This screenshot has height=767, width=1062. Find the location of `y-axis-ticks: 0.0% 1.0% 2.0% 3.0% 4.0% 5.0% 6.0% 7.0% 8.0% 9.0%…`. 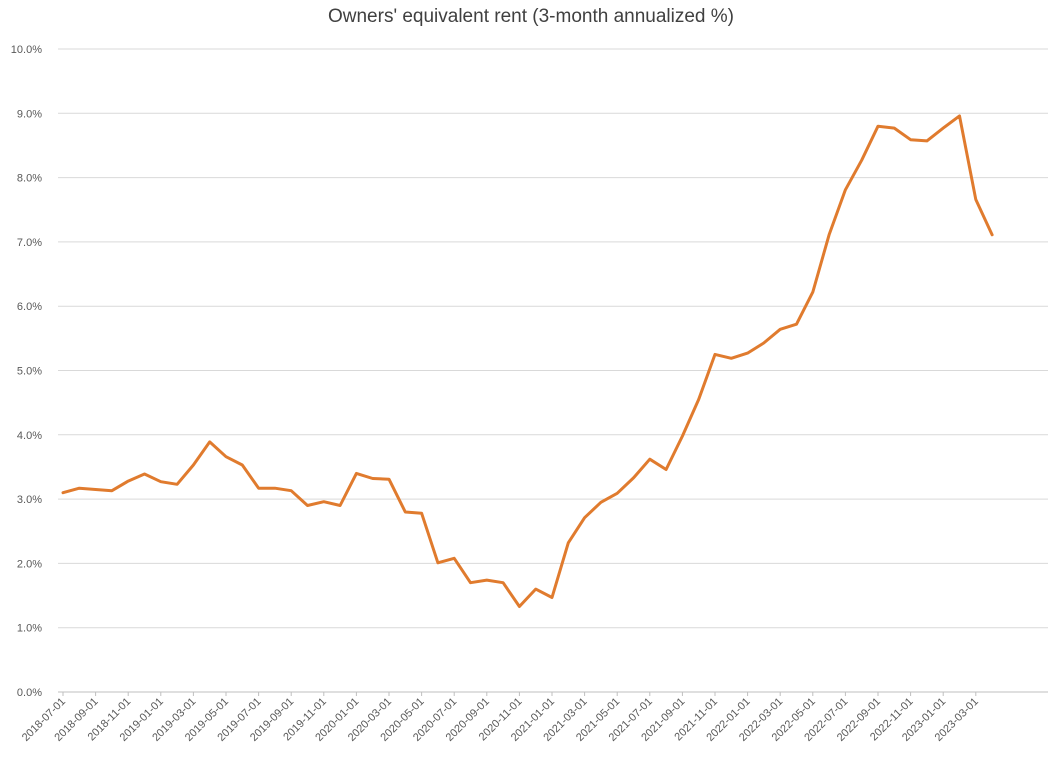

y-axis-ticks: 0.0% 1.0% 2.0% 3.0% 4.0% 5.0% 6.0% 7.0% 8.0% 9.0%… is located at coordinates (26, 371).